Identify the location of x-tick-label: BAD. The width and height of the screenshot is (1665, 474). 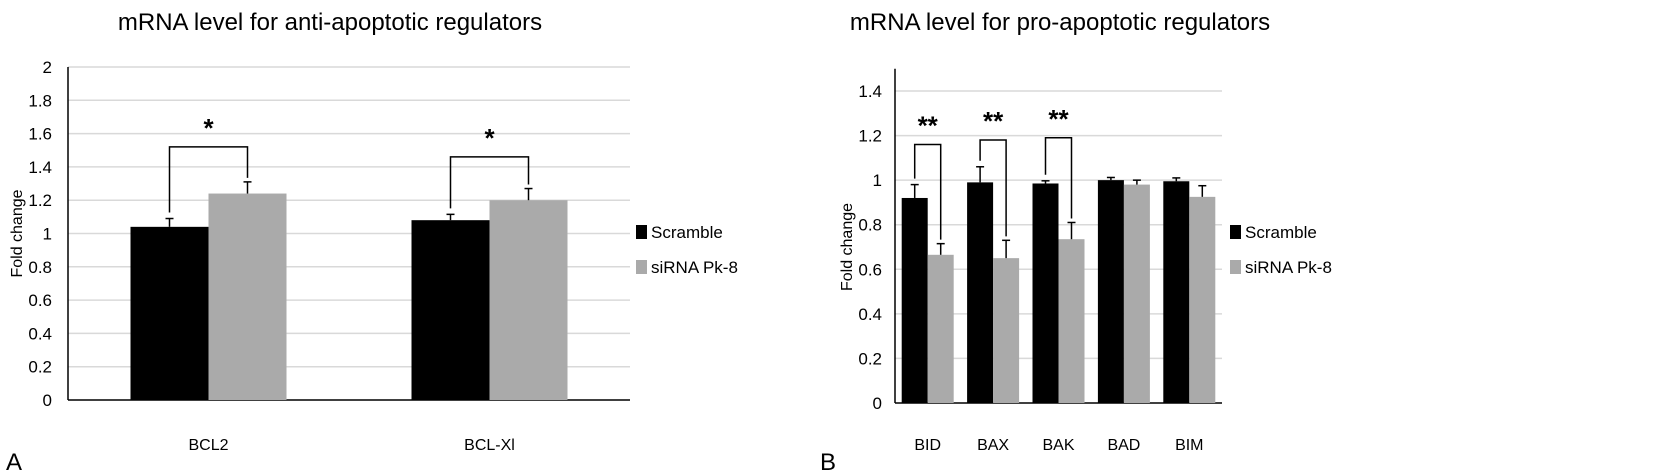
(1123, 445).